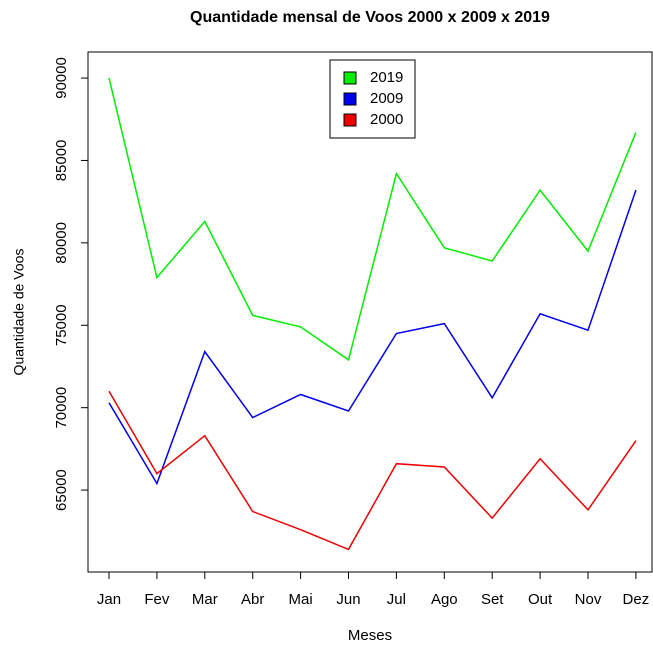  What do you see at coordinates (205, 599) in the screenshot?
I see `x-tick-label: Mar` at bounding box center [205, 599].